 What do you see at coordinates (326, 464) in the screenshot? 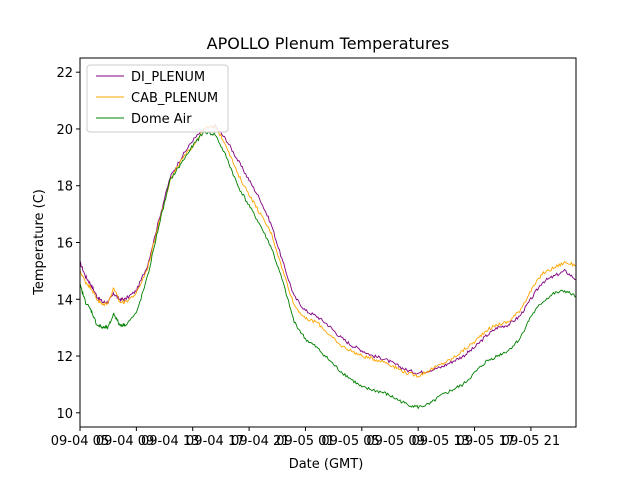
I see `x-axis-label: Date (GMT)` at bounding box center [326, 464].